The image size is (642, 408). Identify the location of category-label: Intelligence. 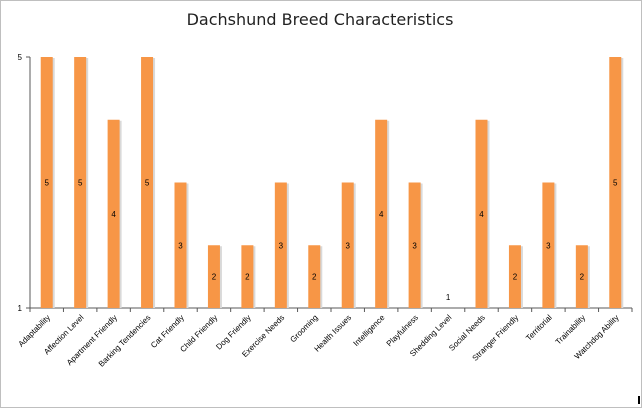
(369, 330).